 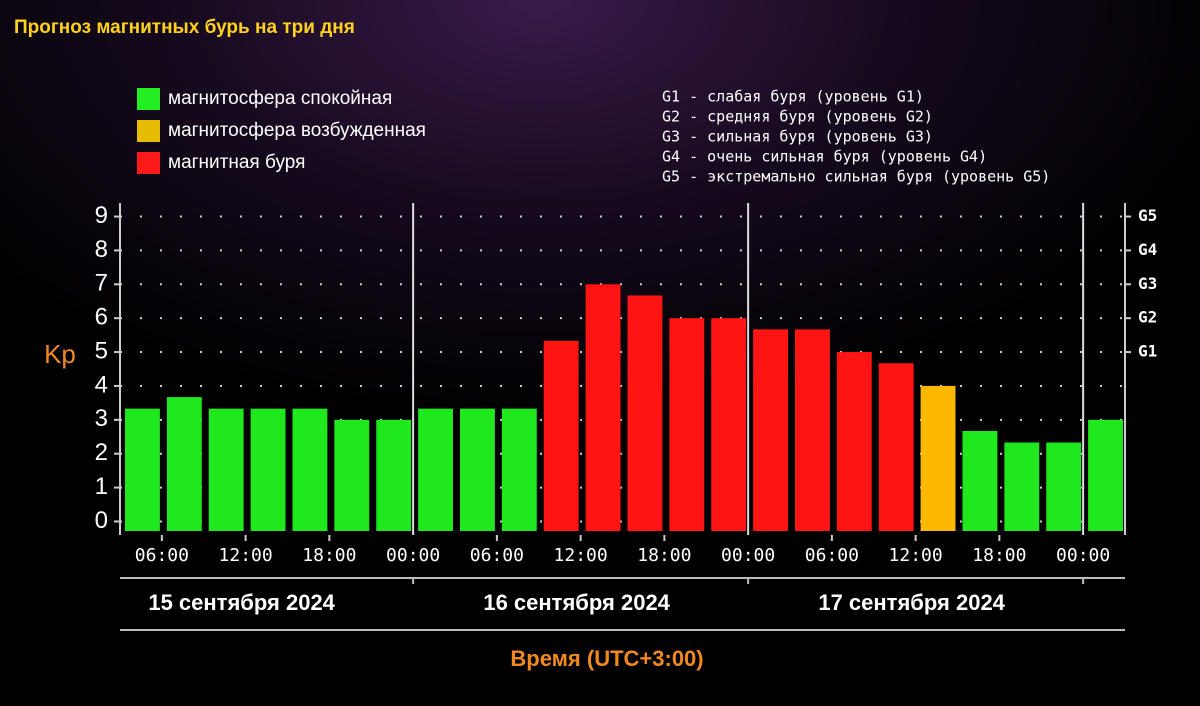 I want to click on y2-tick-label: G5, so click(x=1147, y=215).